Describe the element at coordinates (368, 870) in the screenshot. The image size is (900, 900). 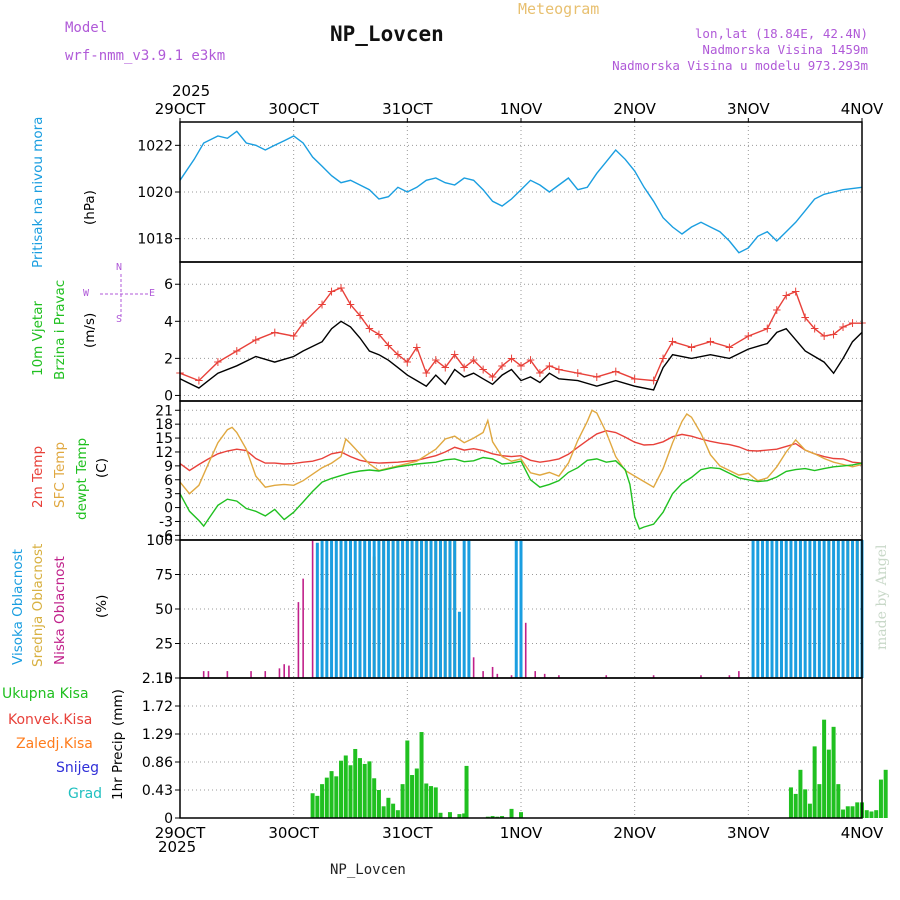
I see `footer-station: NP_Lovcen` at that location.